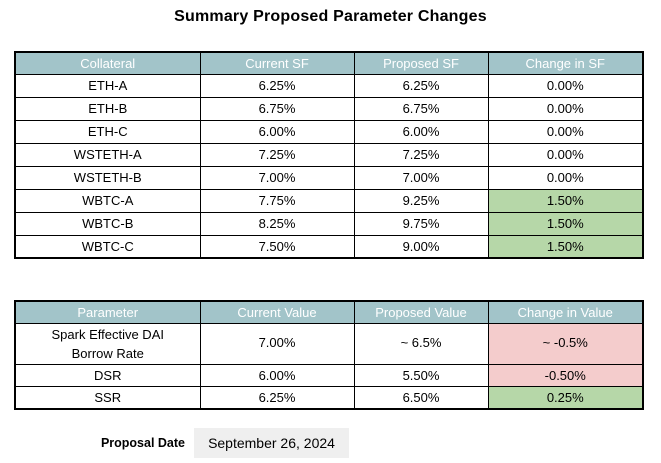  Describe the element at coordinates (107, 63) in the screenshot. I see `sf-header-collateral: Collateral` at that location.